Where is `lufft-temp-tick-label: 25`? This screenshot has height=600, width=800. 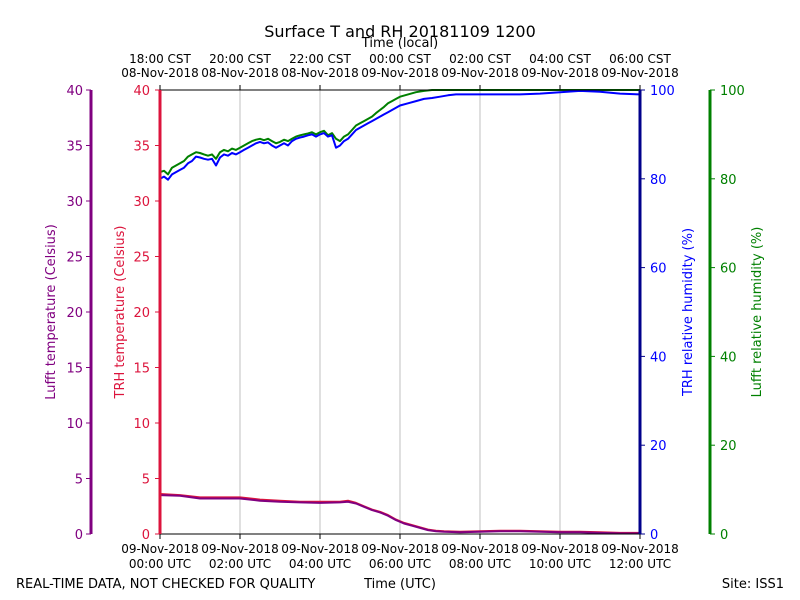
lufft-temp-tick-label: 25 is located at coordinates (74, 258).